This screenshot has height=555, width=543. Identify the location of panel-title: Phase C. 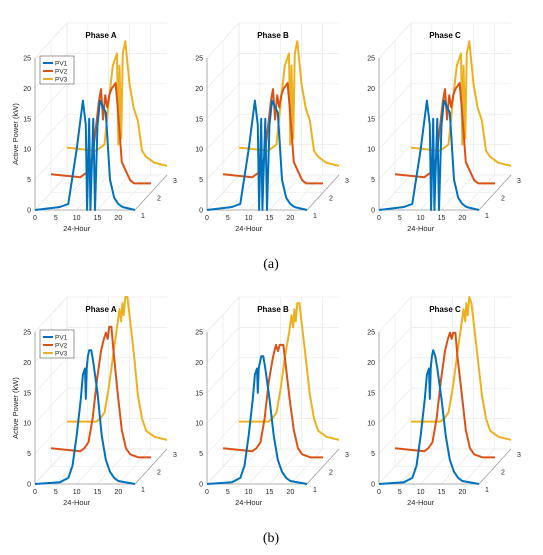
(445, 35).